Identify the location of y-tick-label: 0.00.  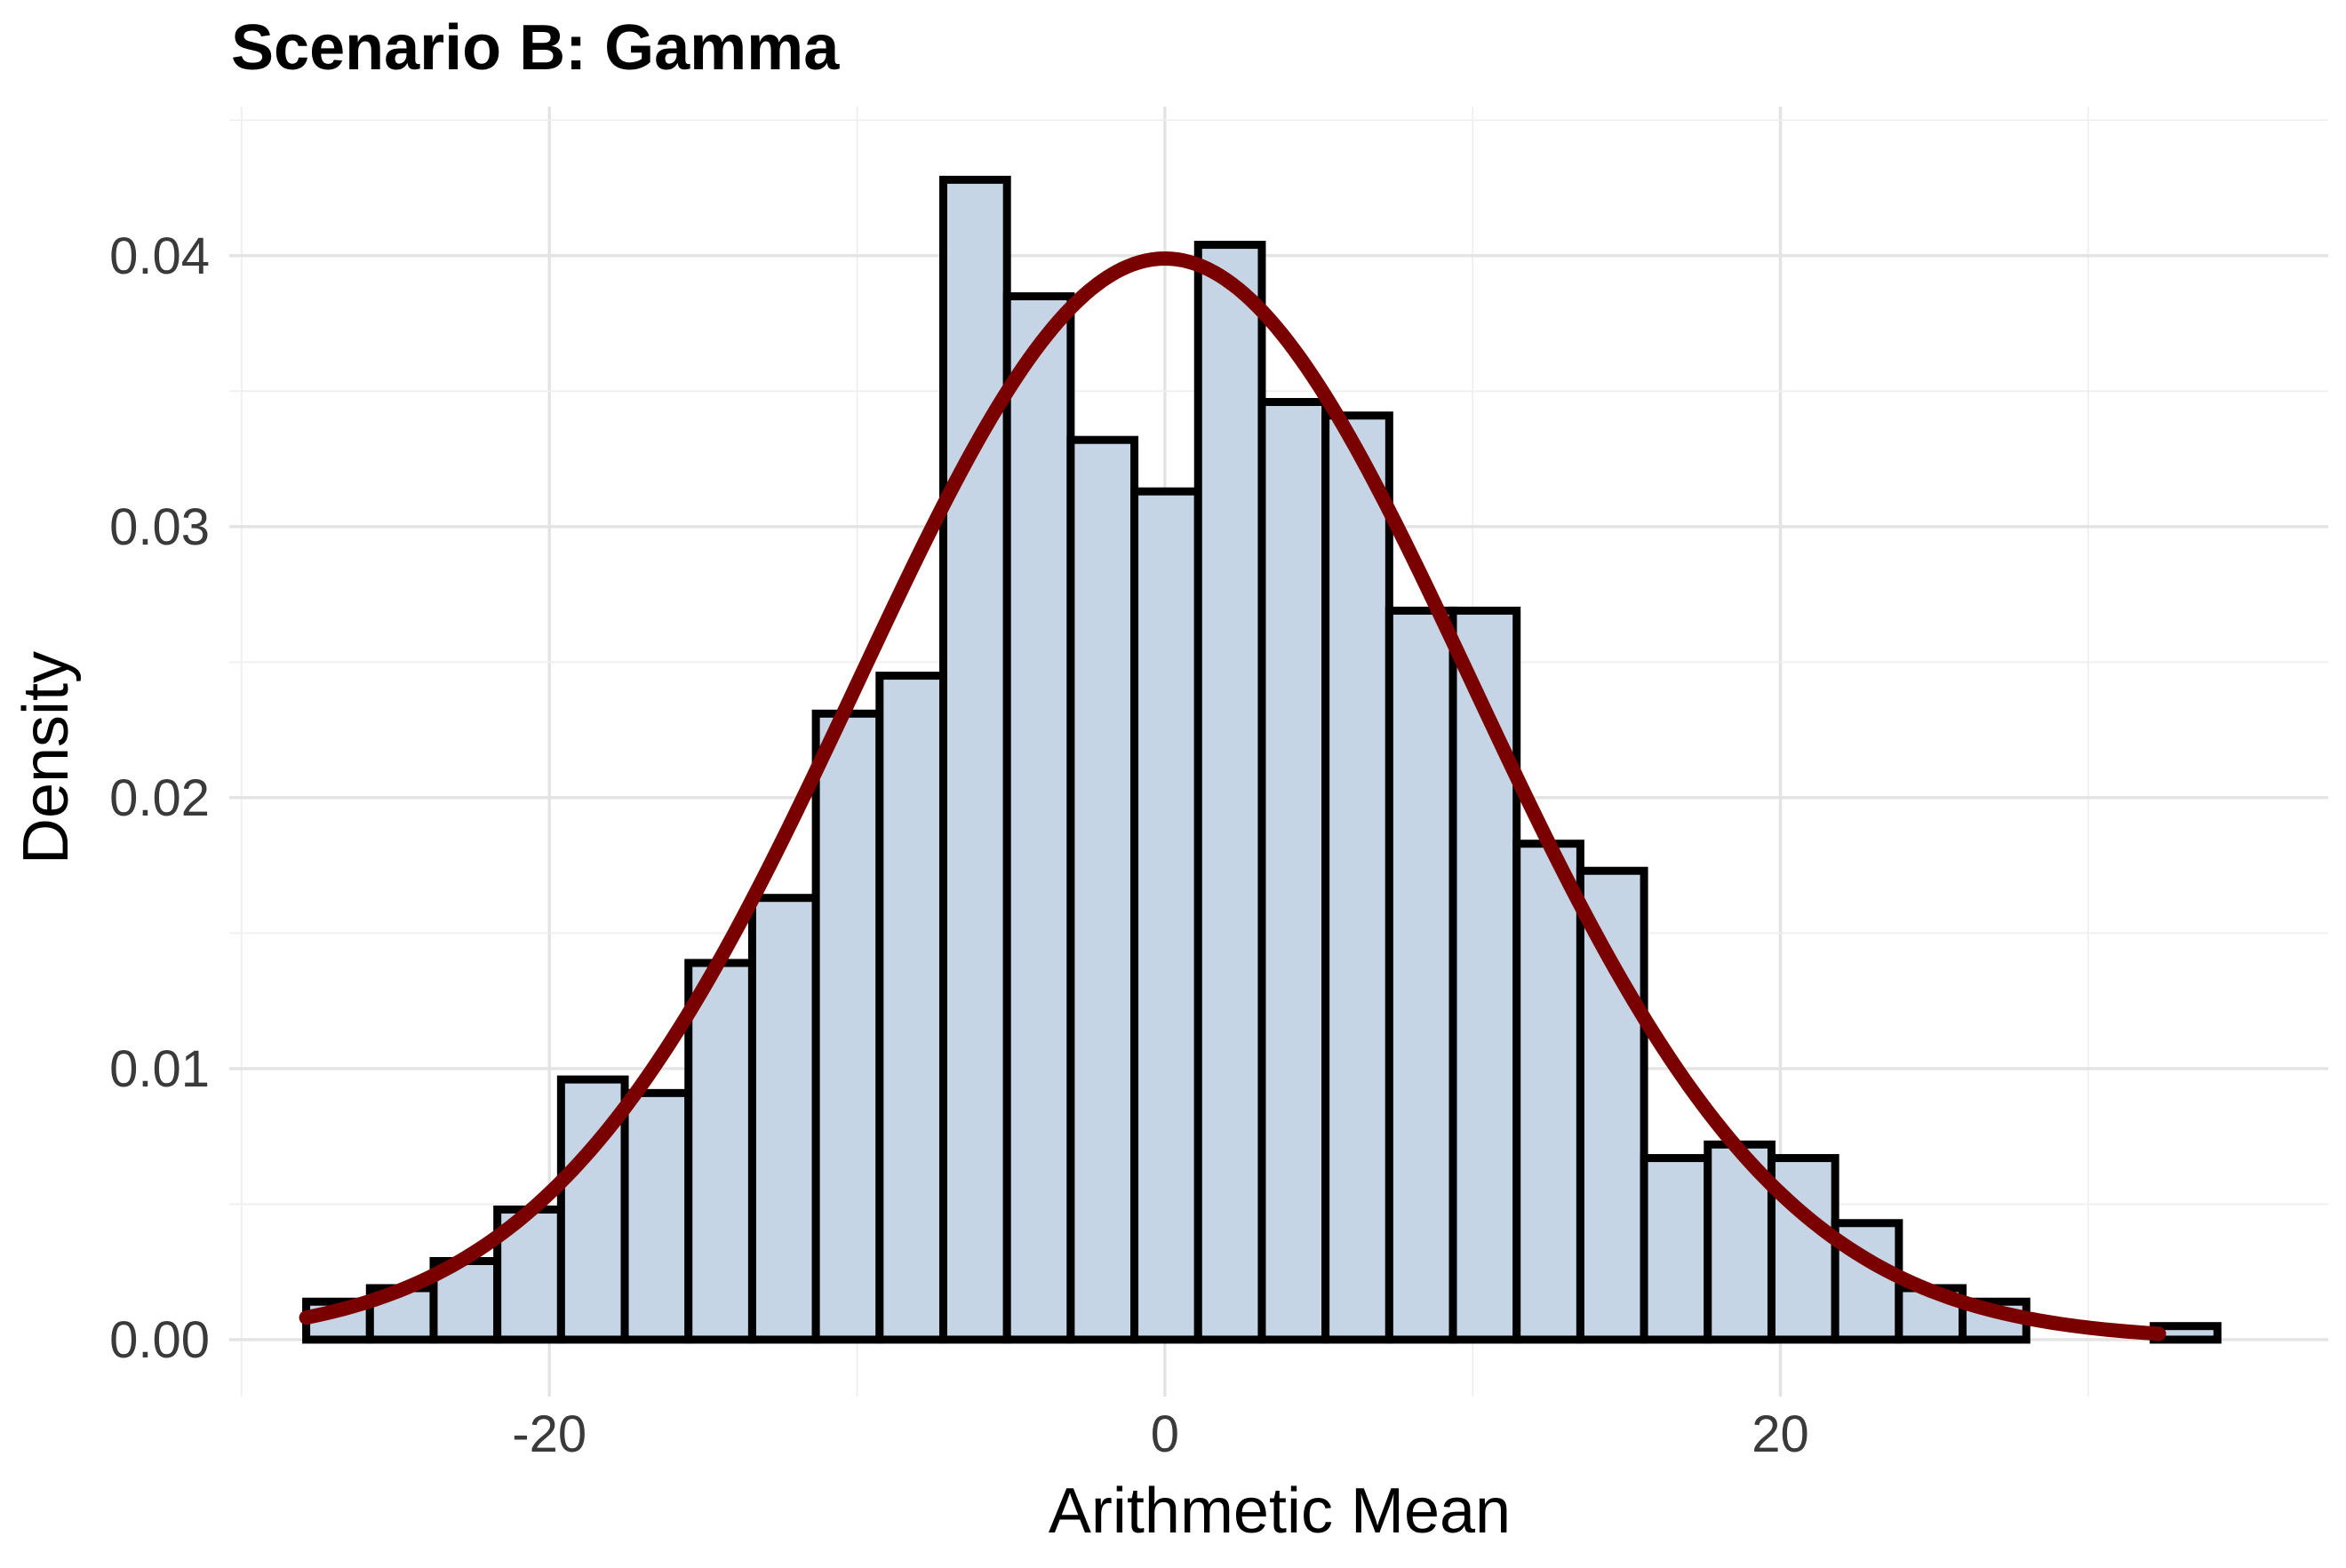
(159, 1340).